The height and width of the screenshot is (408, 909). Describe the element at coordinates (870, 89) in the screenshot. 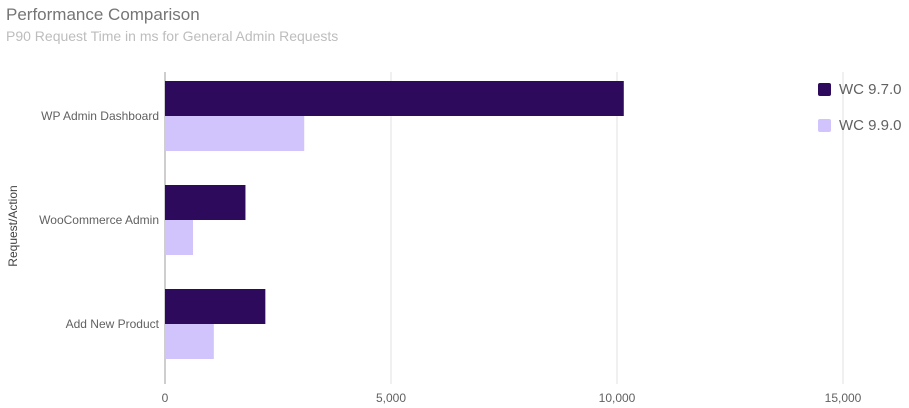

I see `legend-label-wc-9-7-0: WC 9.7.0` at that location.